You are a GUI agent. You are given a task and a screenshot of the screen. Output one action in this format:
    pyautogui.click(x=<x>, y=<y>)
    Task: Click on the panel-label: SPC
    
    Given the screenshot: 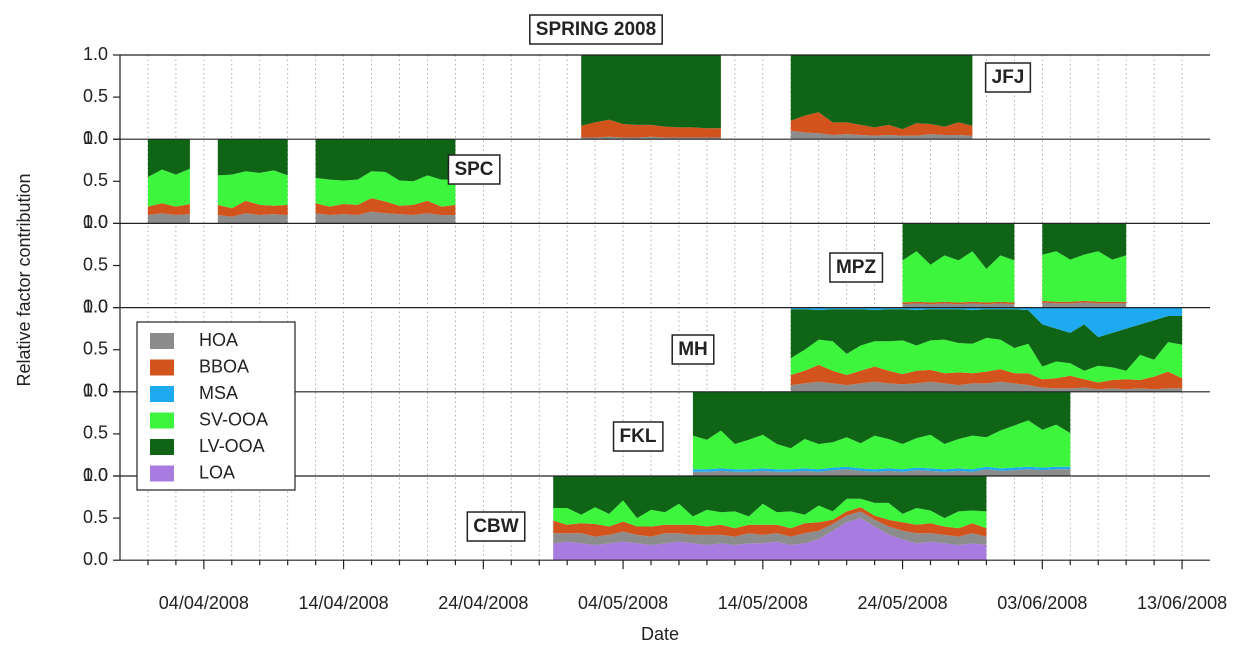 What is the action you would take?
    pyautogui.click(x=473, y=169)
    